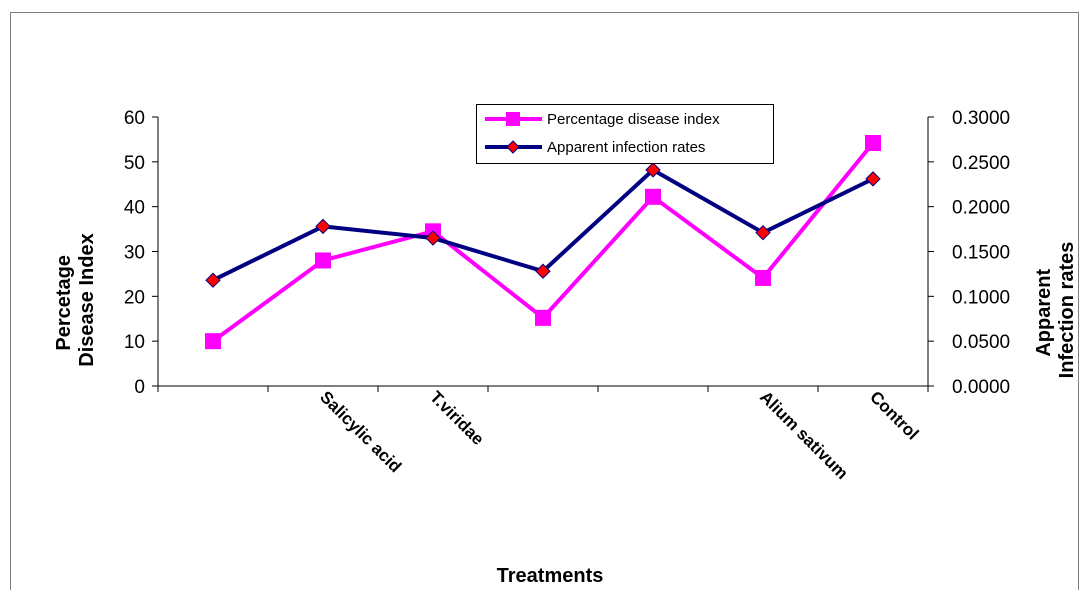 The width and height of the screenshot is (1088, 590). Describe the element at coordinates (633, 119) in the screenshot. I see `legend-label: Percentage disease index` at that location.